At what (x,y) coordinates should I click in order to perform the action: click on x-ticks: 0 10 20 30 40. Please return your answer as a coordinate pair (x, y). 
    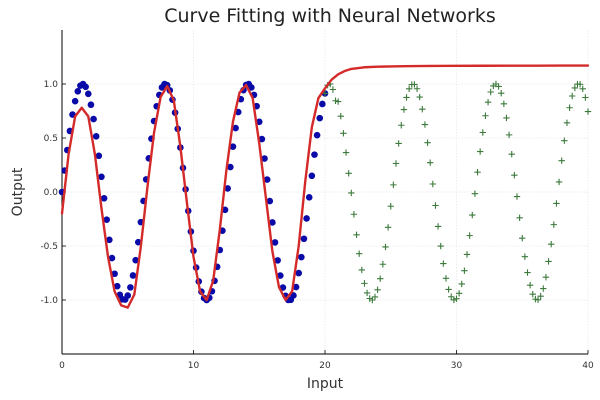
    Looking at the image, I should click on (326, 360).